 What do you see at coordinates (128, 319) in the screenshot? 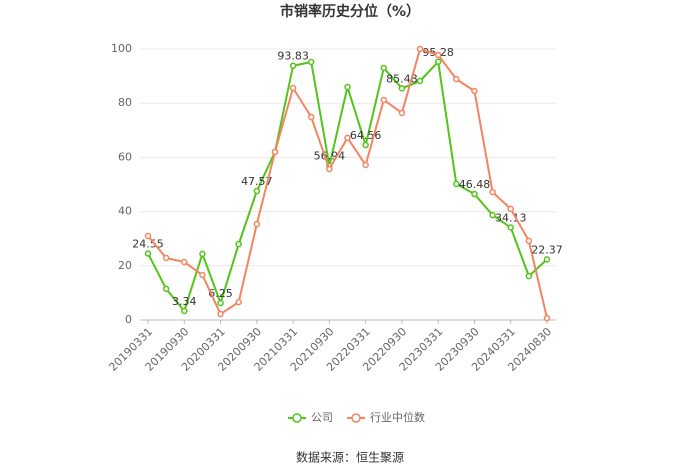
I see `y-tick-label: 0` at bounding box center [128, 319].